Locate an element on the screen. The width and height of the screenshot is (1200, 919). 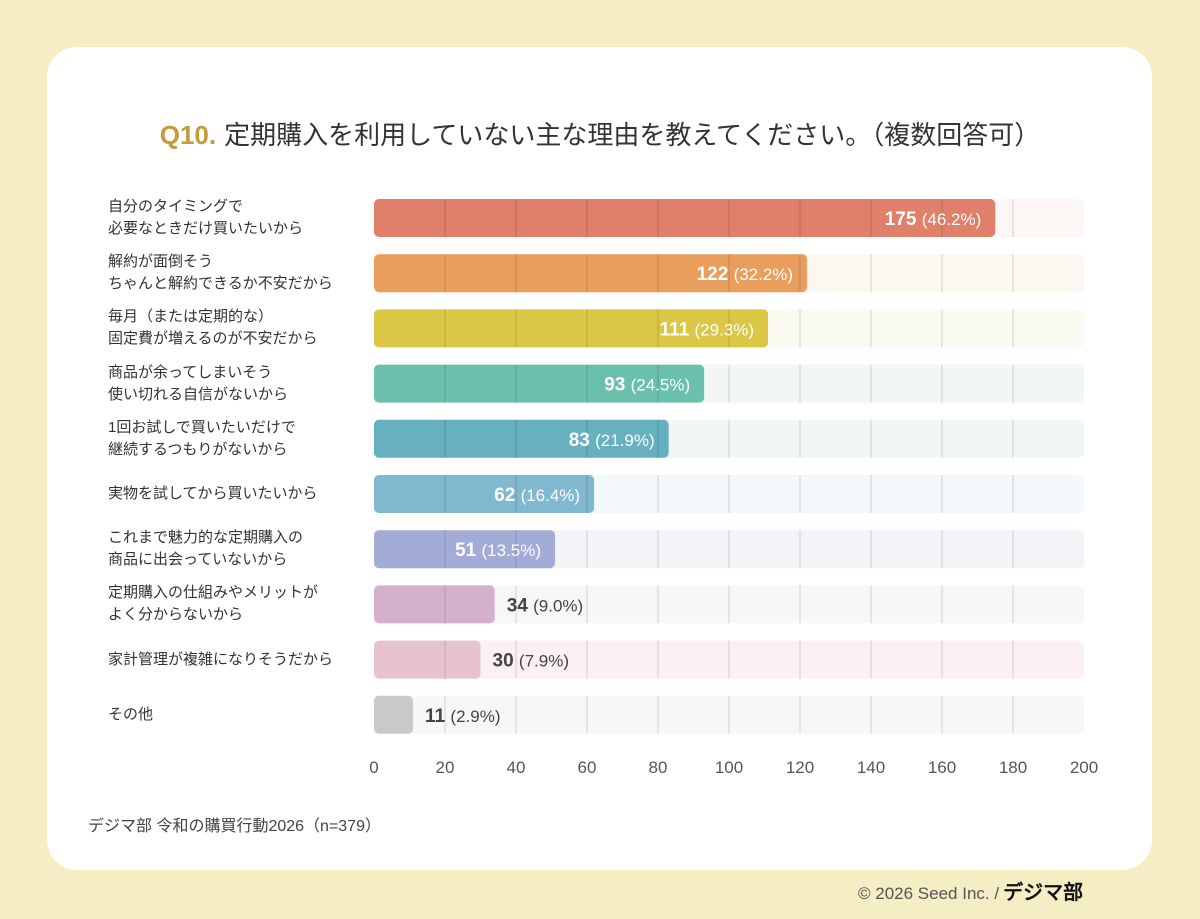
copyright: © 2026 Seed Inc. / デジマ部 is located at coordinates (970, 890).